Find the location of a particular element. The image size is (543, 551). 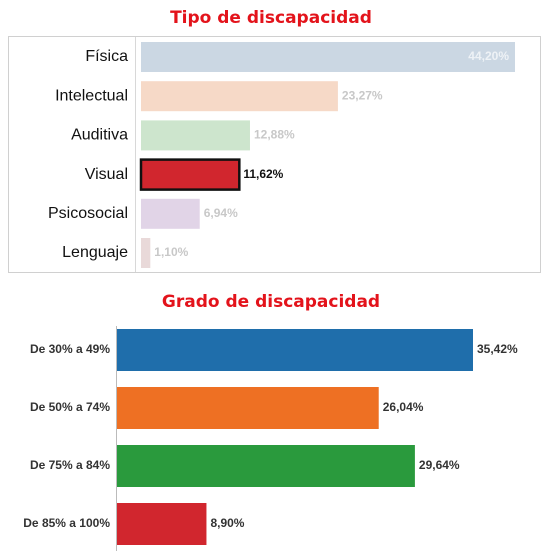

category-label: Visual is located at coordinates (106, 174).